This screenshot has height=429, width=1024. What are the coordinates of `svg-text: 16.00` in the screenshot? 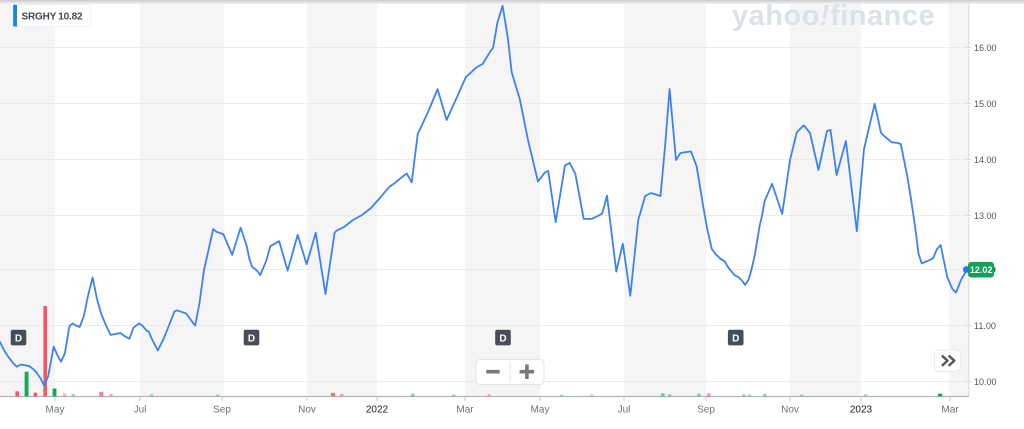 It's located at (985, 48).